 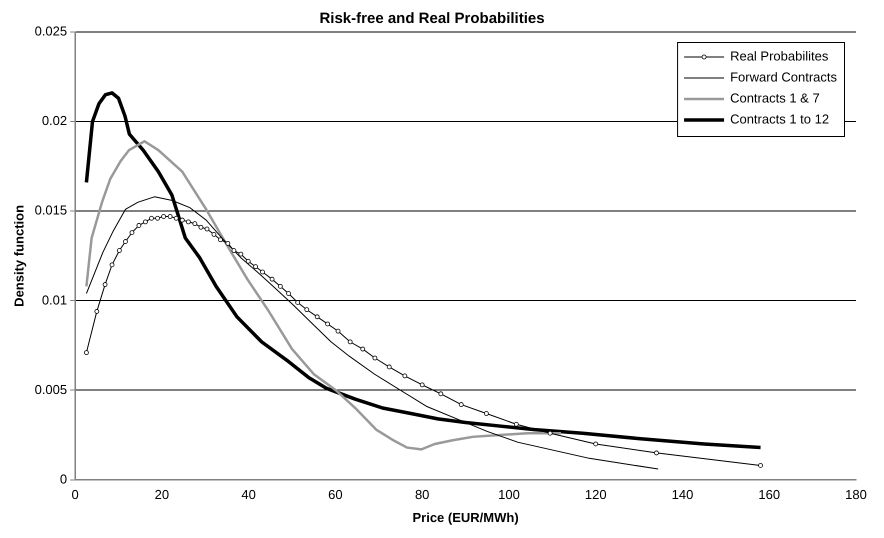 What do you see at coordinates (51, 31) in the screenshot?
I see `y-tick-label: 0.025` at bounding box center [51, 31].